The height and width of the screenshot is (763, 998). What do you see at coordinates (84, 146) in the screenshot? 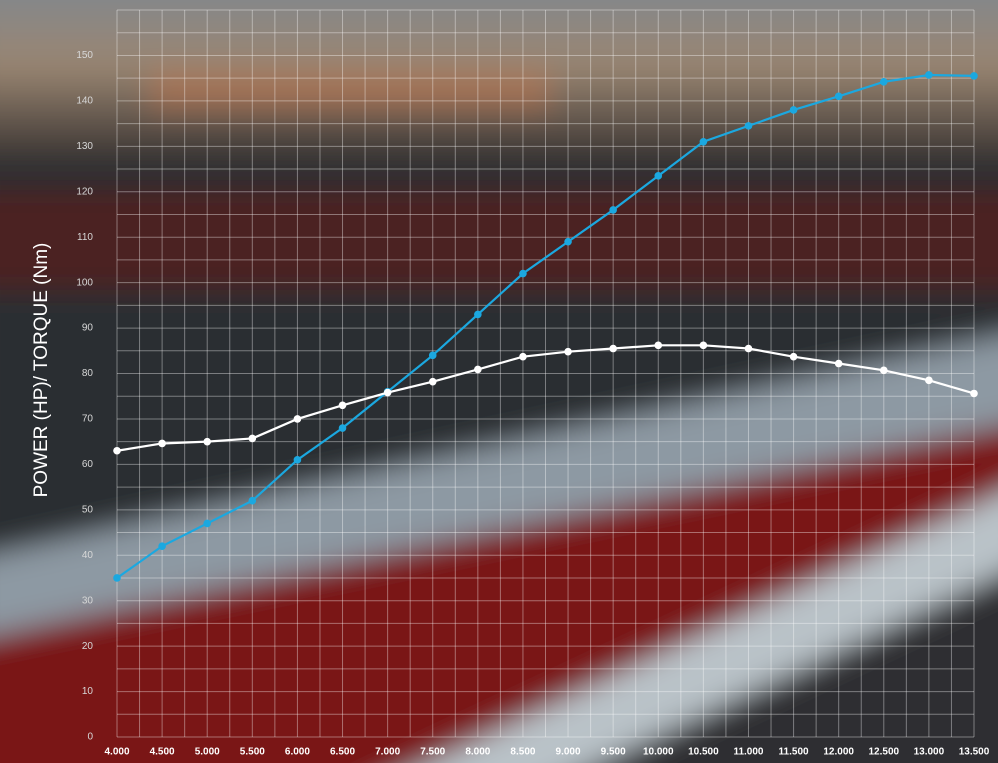
I see `y-tick-label: 130` at bounding box center [84, 146].